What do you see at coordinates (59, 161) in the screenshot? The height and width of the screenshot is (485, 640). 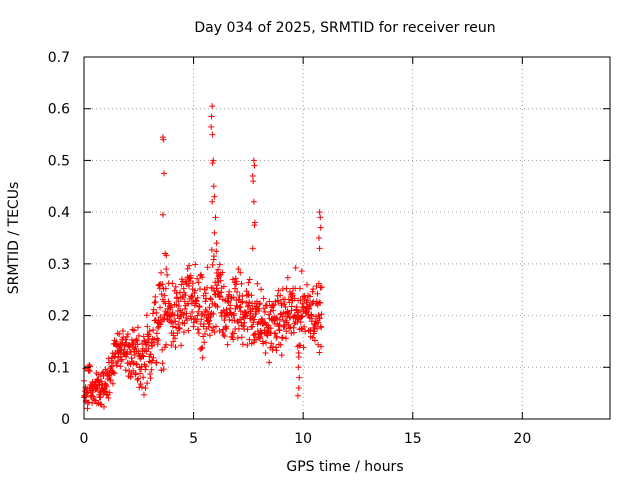 I see `y-tick-label: 0.5` at bounding box center [59, 161].